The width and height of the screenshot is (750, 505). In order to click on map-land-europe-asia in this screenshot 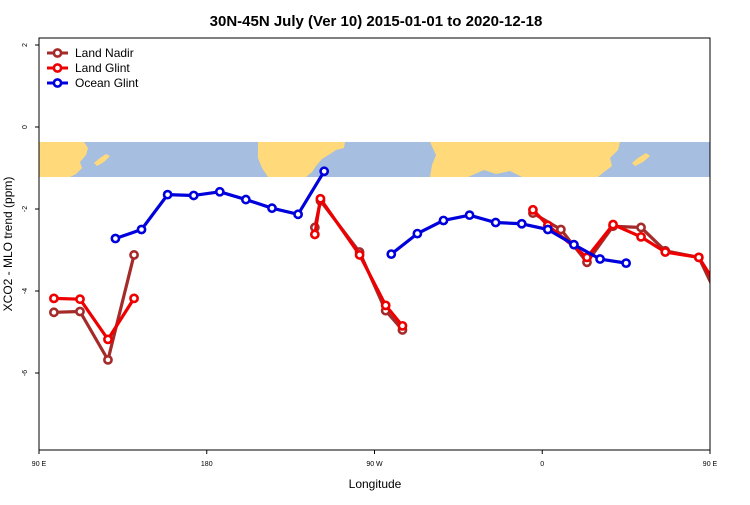, I will do `click(525, 159)`.